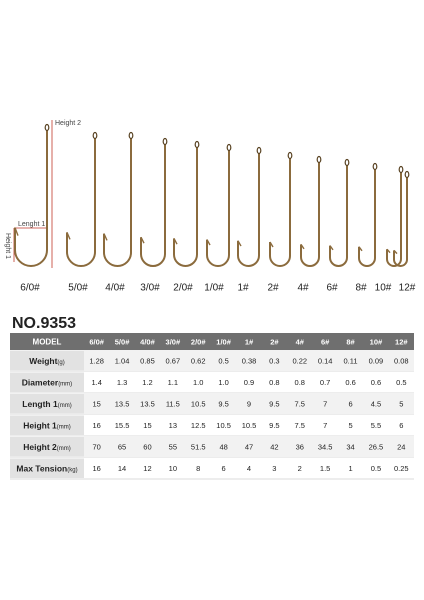 The height and width of the screenshot is (600, 424). Describe the element at coordinates (376, 361) in the screenshot. I see `cell: 0.09` at that location.